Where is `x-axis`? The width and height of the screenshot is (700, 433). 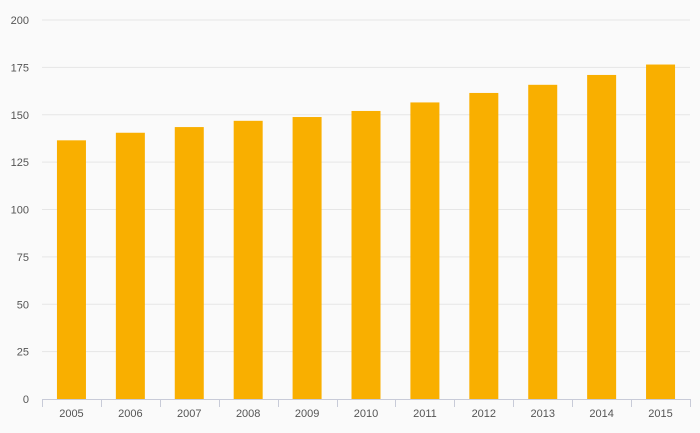
x-axis is located at coordinates (366, 403).